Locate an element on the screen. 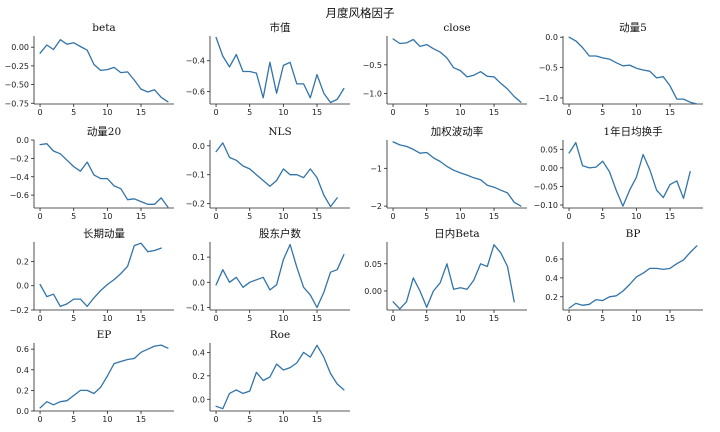  subplot-10: 股东户数 −0.1 0.0 0.1 0 5 10 15 is located at coordinates (268, 275).